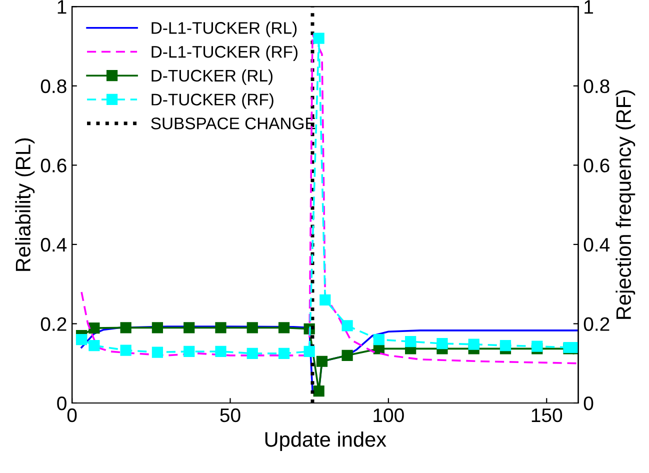 The width and height of the screenshot is (649, 473). What do you see at coordinates (597, 86) in the screenshot?
I see `y2-tick-label: 0.8` at bounding box center [597, 86].